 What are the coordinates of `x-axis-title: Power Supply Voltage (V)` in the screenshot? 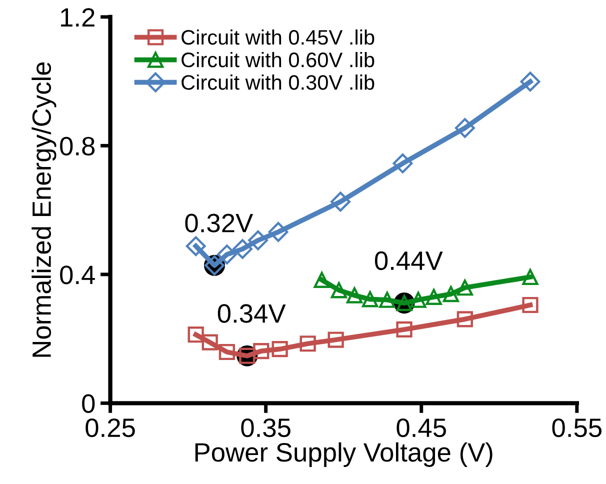 It's located at (343, 454).